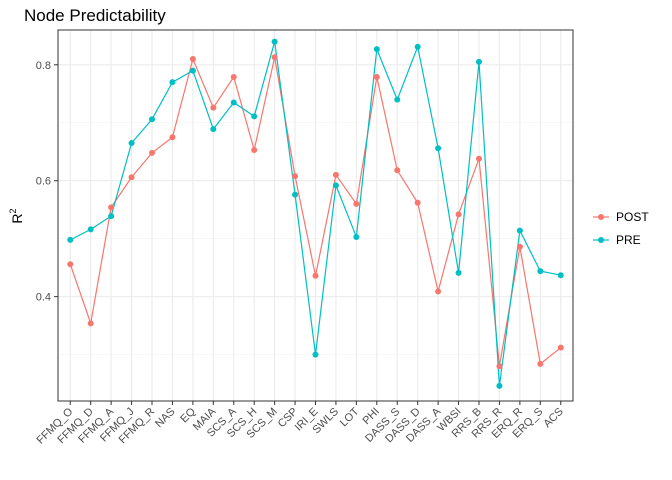 The height and width of the screenshot is (480, 672). Describe the element at coordinates (95, 15) in the screenshot. I see `chart-title: Node Predictability` at that location.